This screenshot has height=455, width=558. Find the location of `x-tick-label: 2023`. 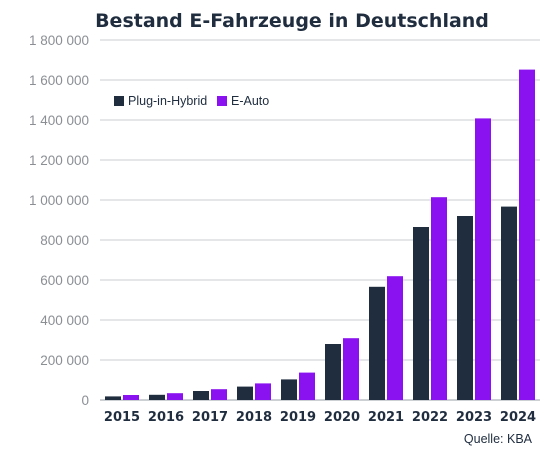

x-tick-label: 2023 is located at coordinates (474, 417).